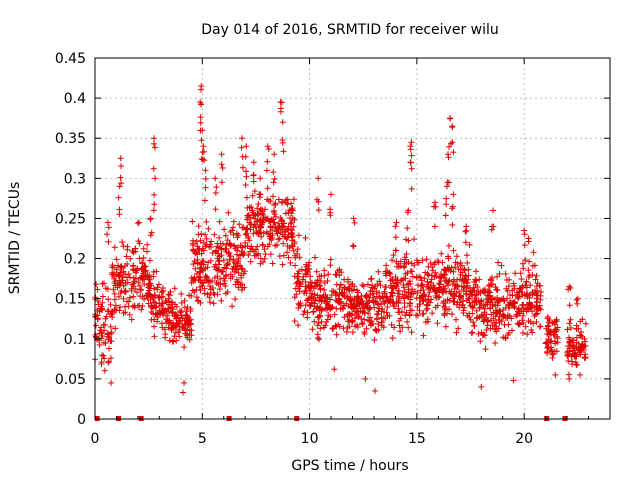  I want to click on data-point-low, so click(481, 386).